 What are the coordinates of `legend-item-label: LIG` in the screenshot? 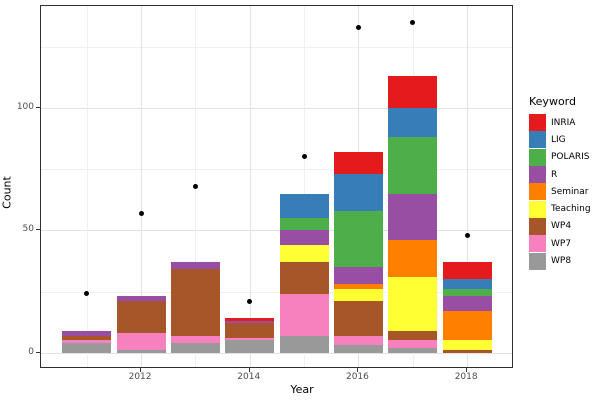 It's located at (558, 139).